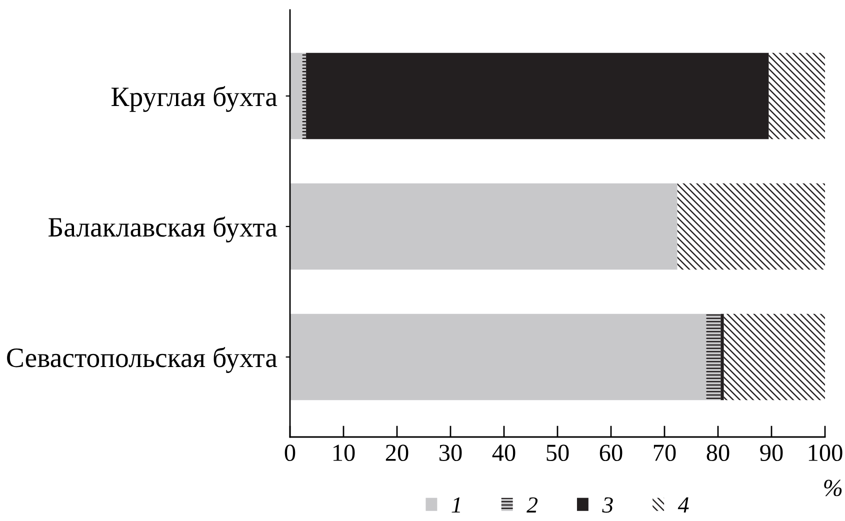 The image size is (845, 521). I want to click on x-tick-label: 100, so click(825, 453).